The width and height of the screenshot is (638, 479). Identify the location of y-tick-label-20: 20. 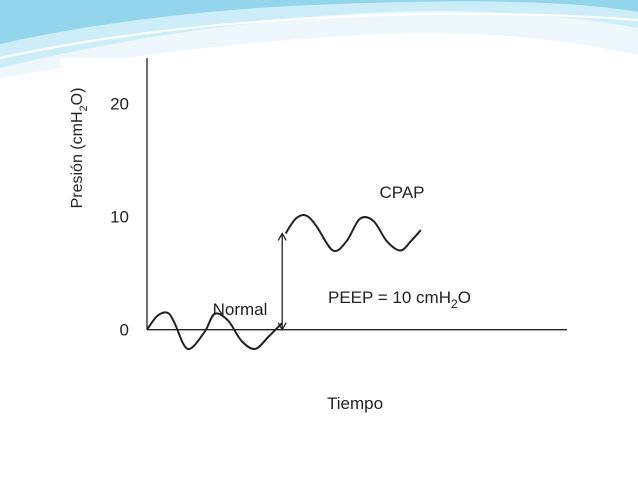
(119, 103).